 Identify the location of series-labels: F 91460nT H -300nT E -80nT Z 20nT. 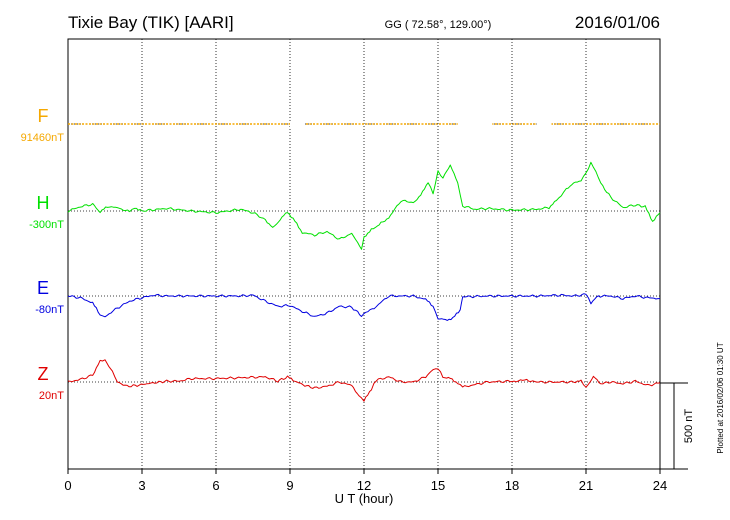
(43, 254).